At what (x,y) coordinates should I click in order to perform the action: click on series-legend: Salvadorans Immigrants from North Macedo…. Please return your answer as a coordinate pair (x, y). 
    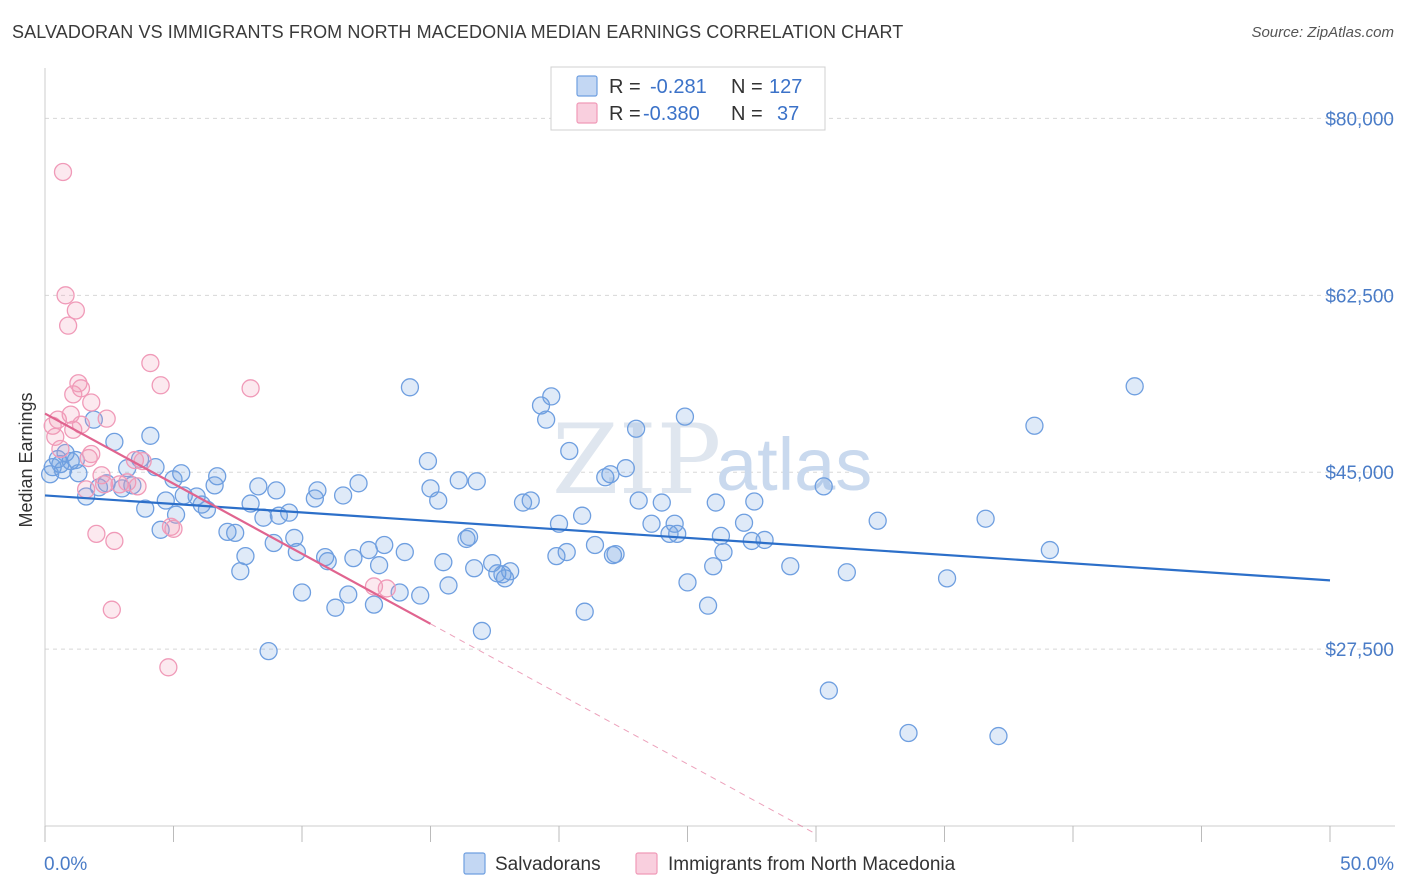
    Looking at the image, I should click on (709, 863).